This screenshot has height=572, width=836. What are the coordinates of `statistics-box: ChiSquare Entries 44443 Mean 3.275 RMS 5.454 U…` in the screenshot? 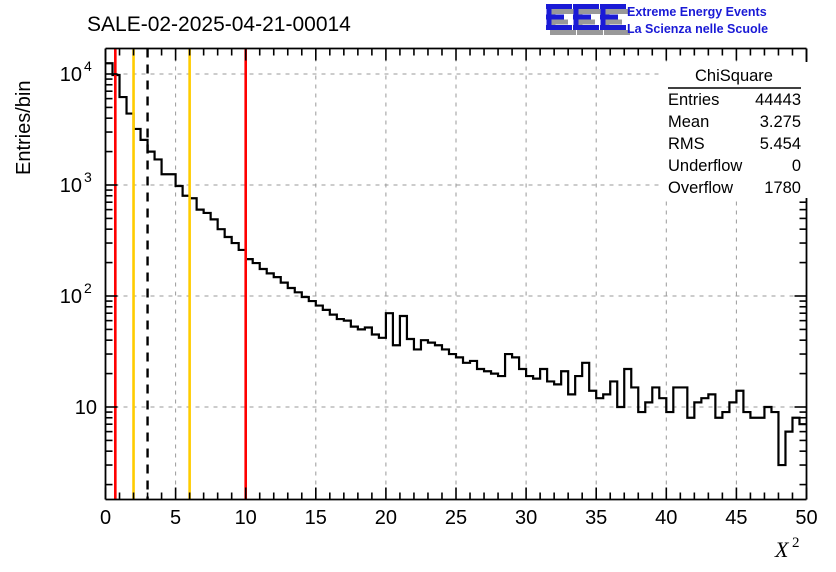 It's located at (734, 130).